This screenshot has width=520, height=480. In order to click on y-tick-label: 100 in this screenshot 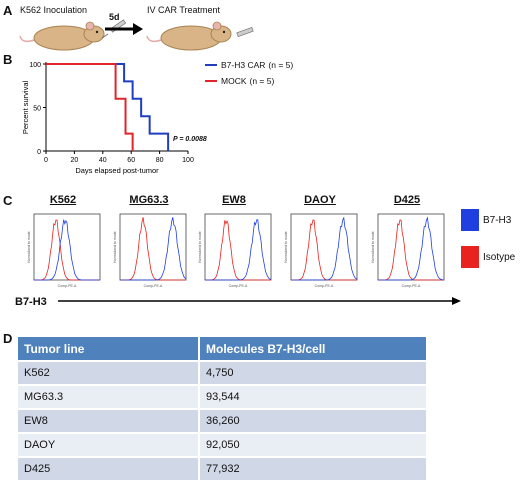, I will do `click(35, 65)`.